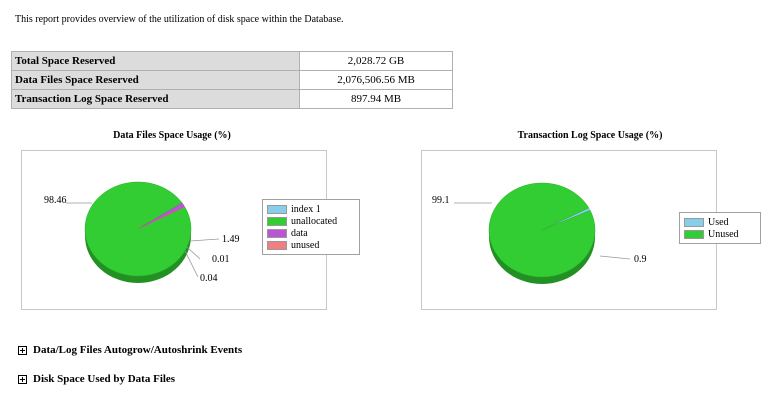 This screenshot has width=772, height=410. What do you see at coordinates (376, 99) in the screenshot?
I see `log-space-value: 897.94 MB` at bounding box center [376, 99].